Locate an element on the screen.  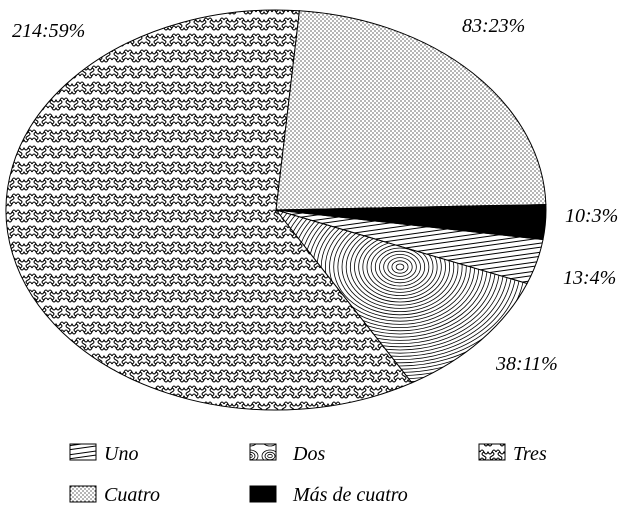
legend: Uno Dos Tres Cuatro Más de cuatro is located at coordinates (308, 474).